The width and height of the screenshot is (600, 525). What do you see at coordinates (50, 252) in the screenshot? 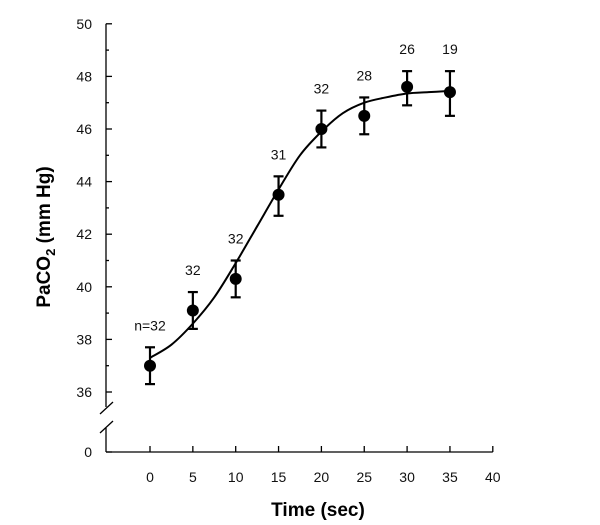
I see `y-axis-title-subscript: 2` at bounding box center [50, 252].